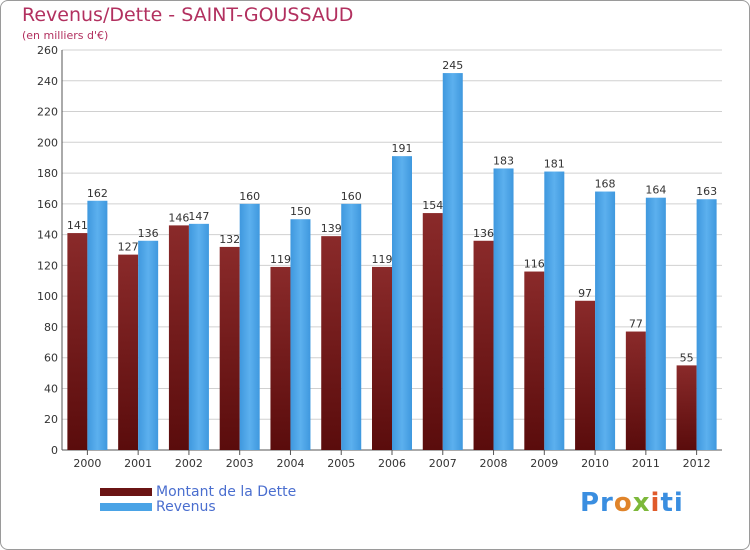 Image resolution: width=750 pixels, height=550 pixels. I want to click on data-label-dette: 132, so click(229, 239).